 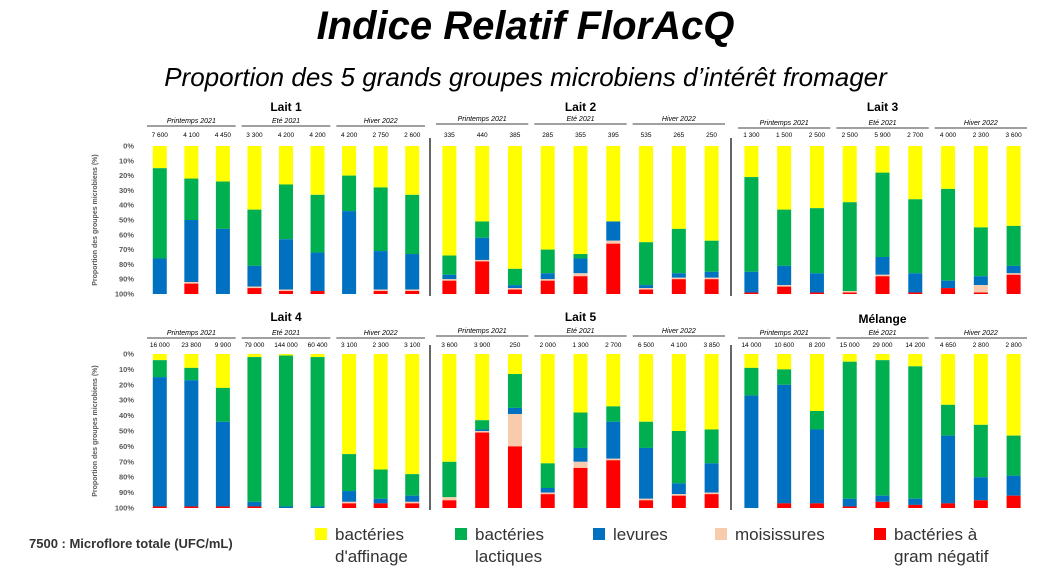 What do you see at coordinates (380, 484) in the screenshot?
I see `panel-lait-4-bar-bacteries-lactiques` at bounding box center [380, 484].